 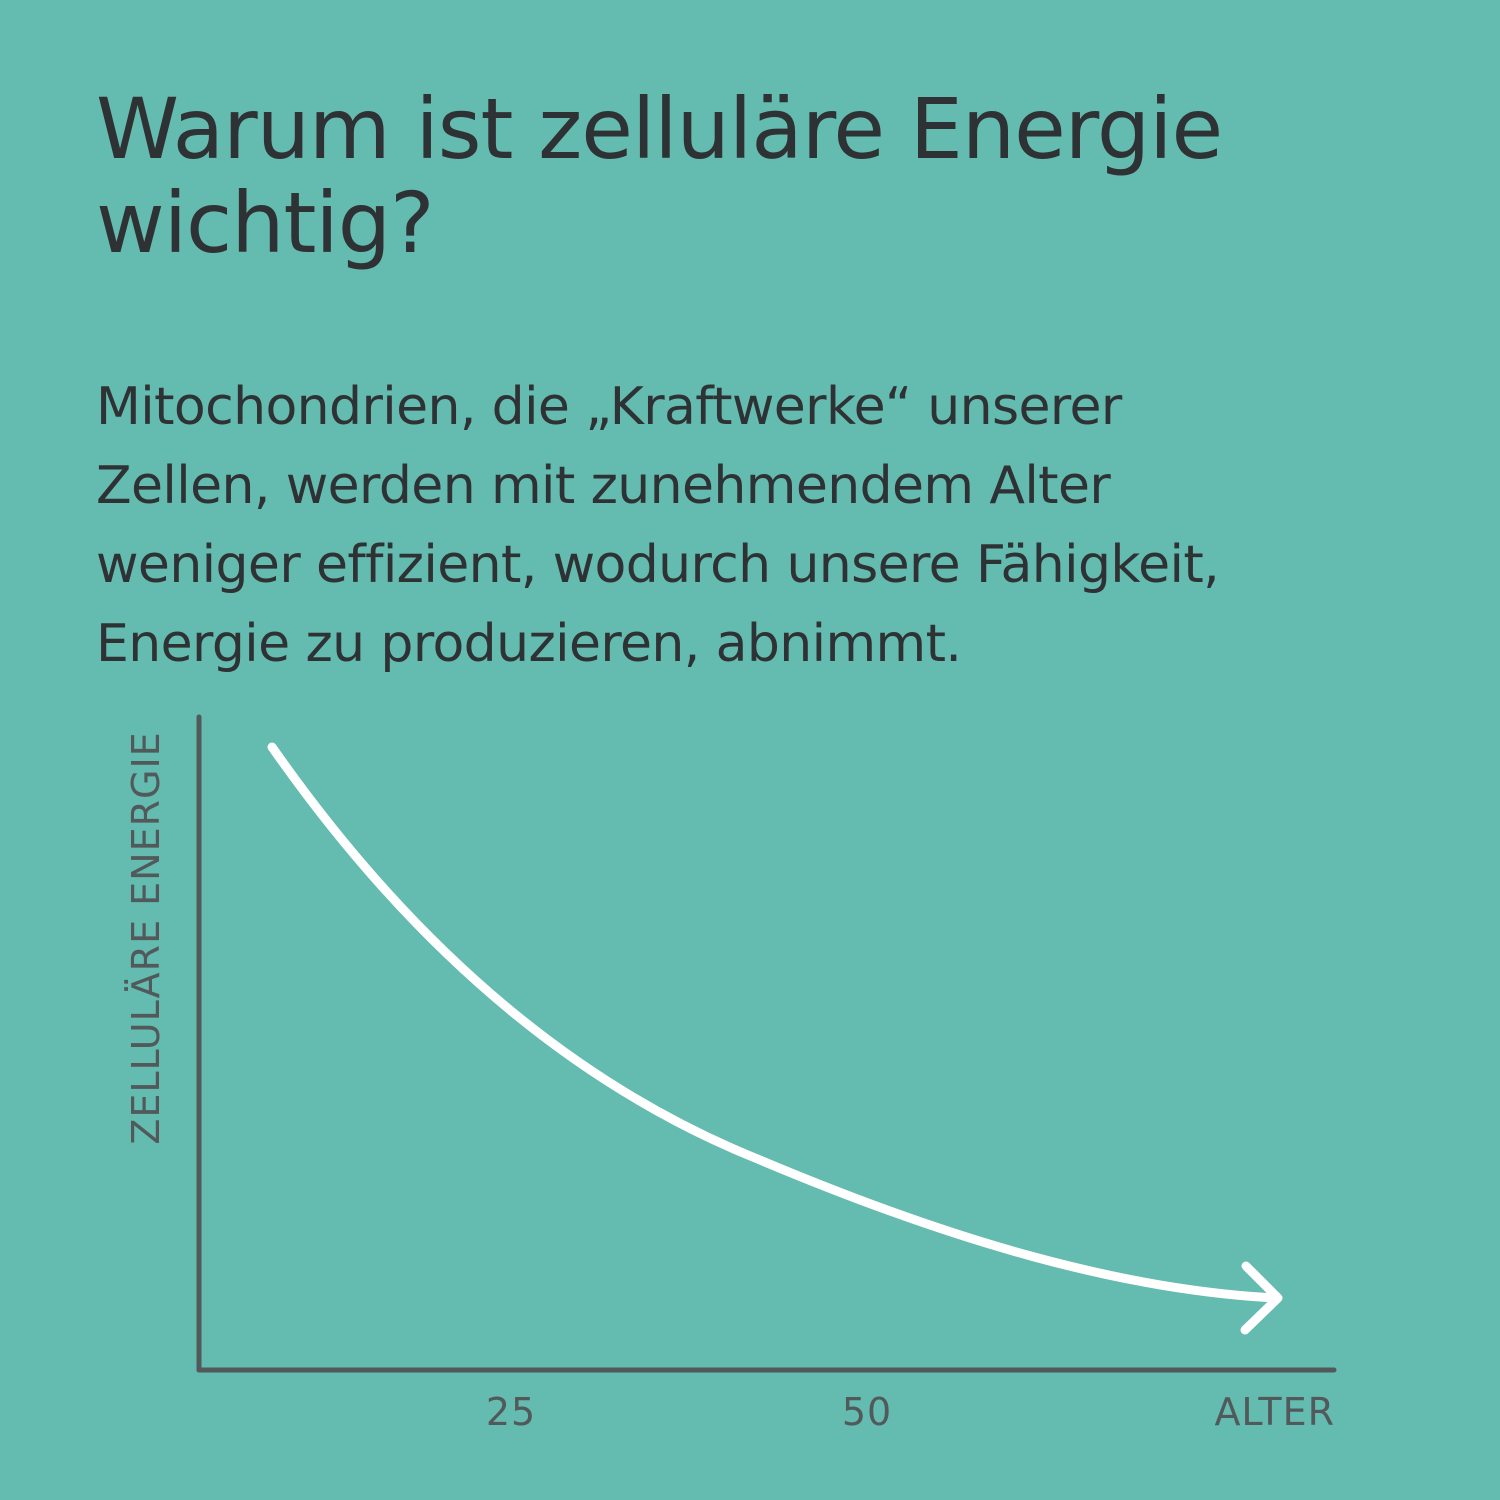 What do you see at coordinates (603, 486) in the screenshot?
I see `body-line: Zellen, werden mit zunehmendem Alter` at bounding box center [603, 486].